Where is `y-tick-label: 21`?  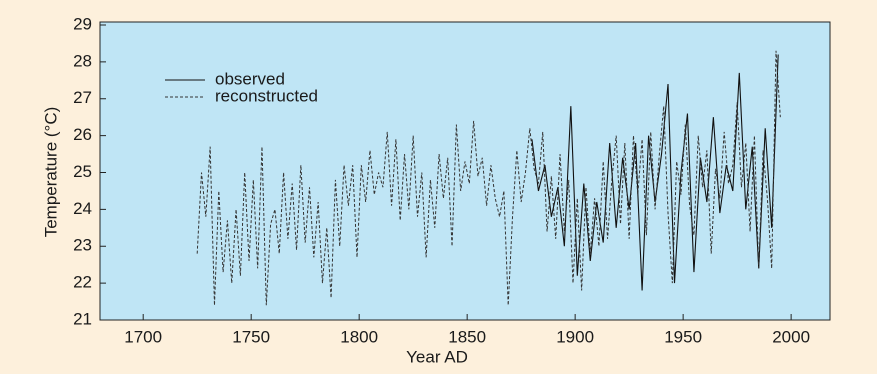
y-tick-label: 21 is located at coordinates (82, 318).